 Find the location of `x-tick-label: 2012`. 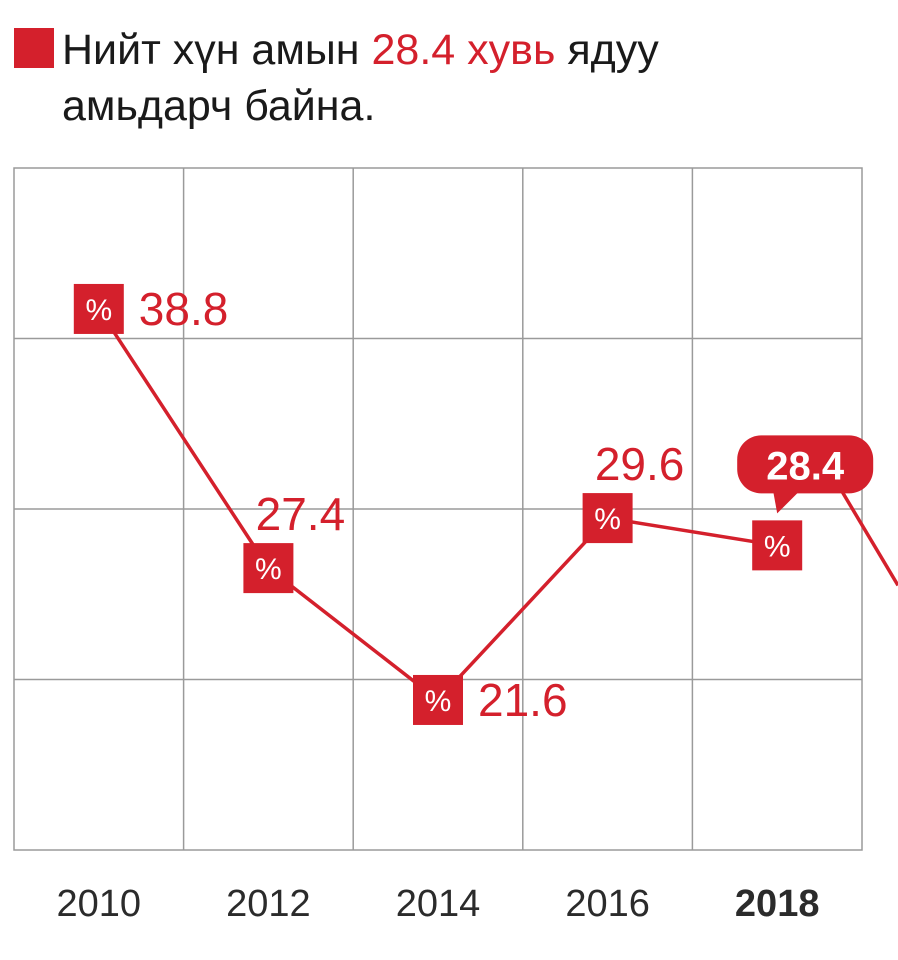

x-tick-label: 2012 is located at coordinates (268, 904).